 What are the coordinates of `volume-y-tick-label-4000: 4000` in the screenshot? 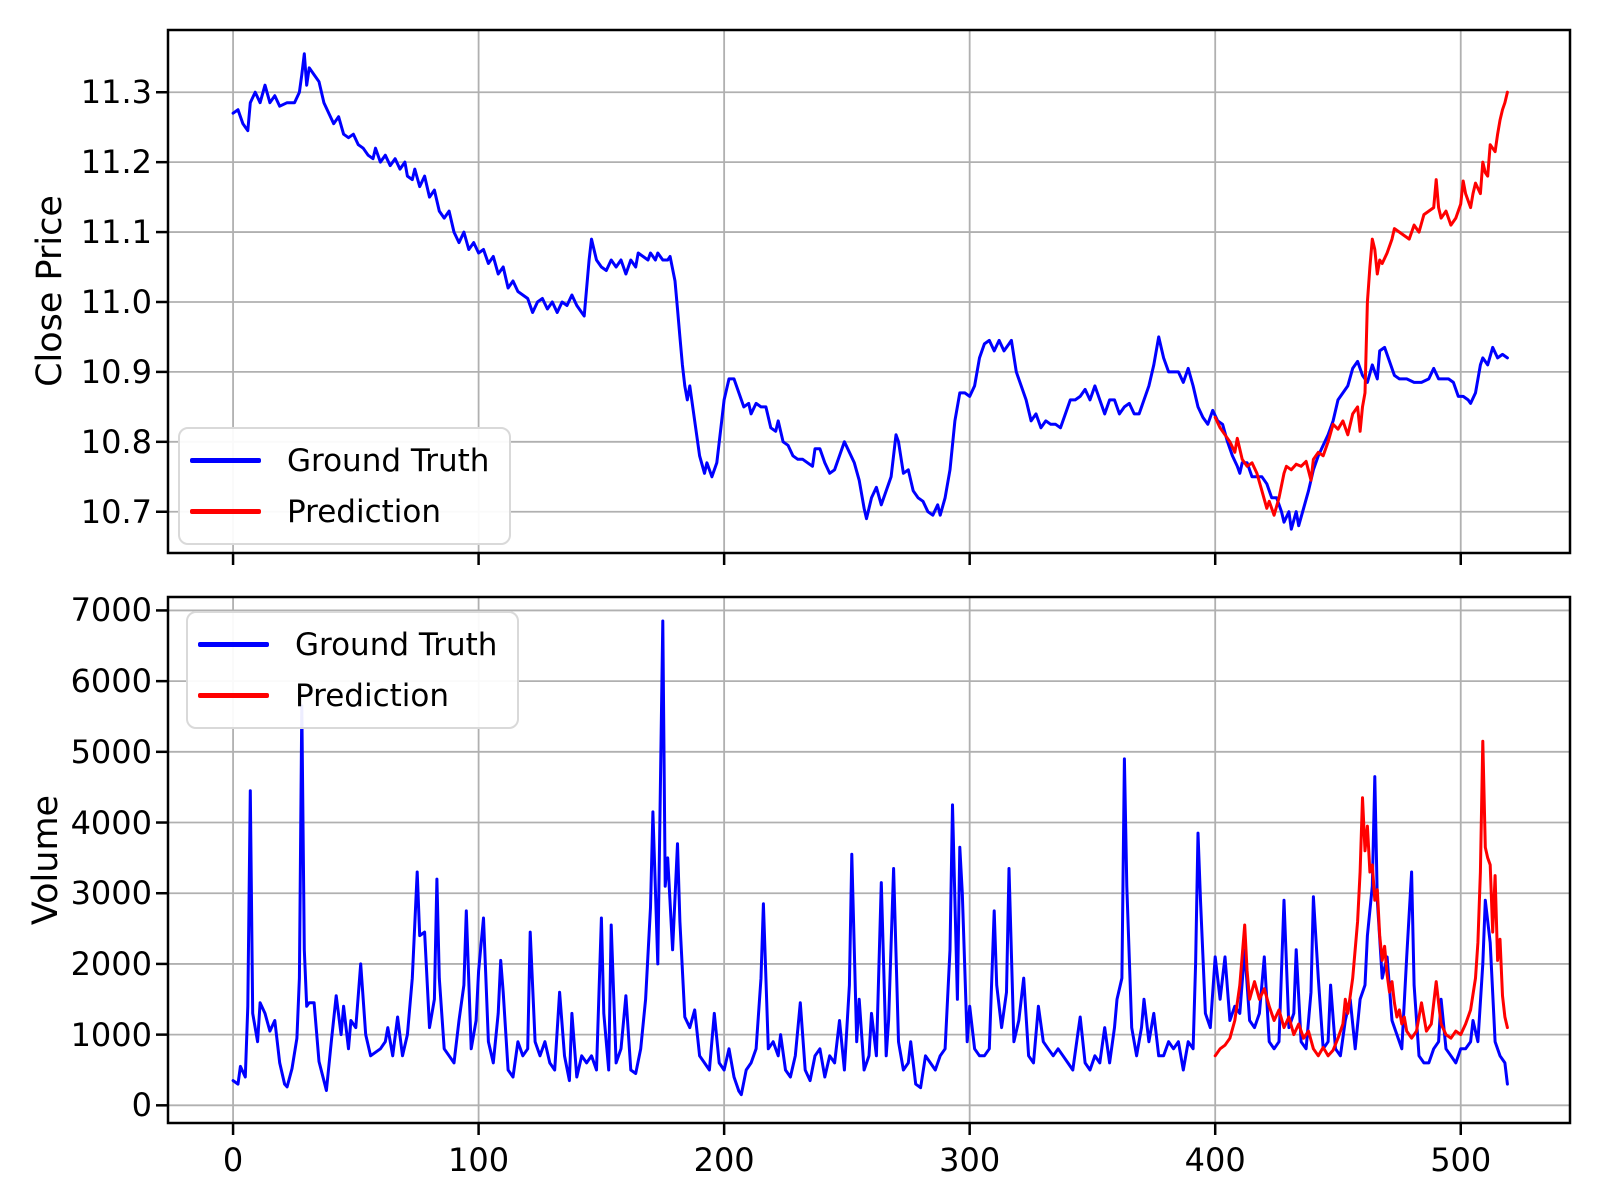 It's located at (111, 822).